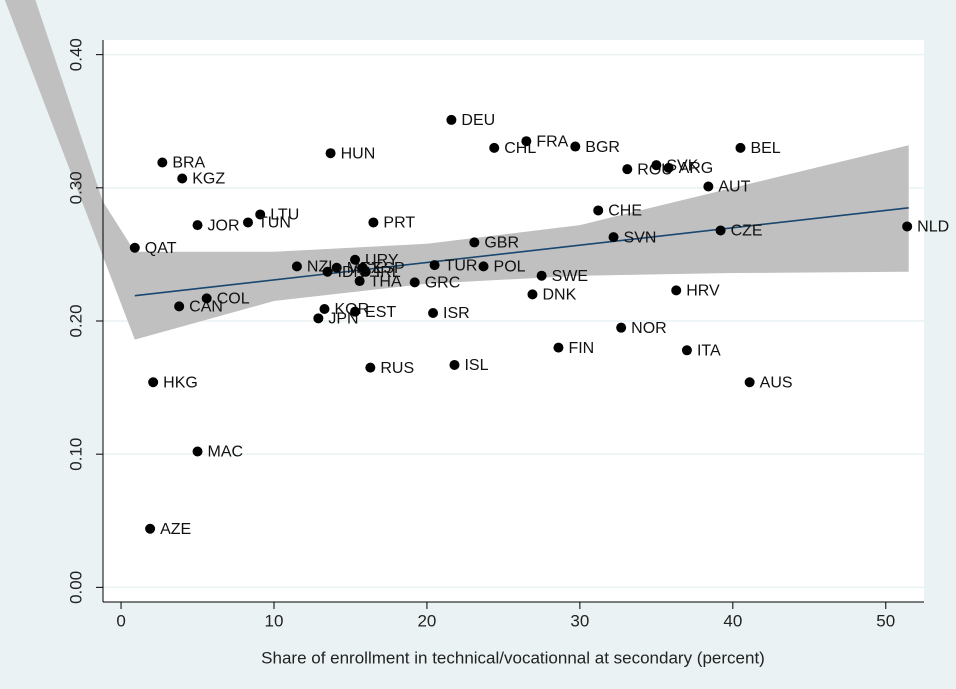 The image size is (956, 689). Describe the element at coordinates (579, 620) in the screenshot. I see `x-tick-label: 30` at that location.